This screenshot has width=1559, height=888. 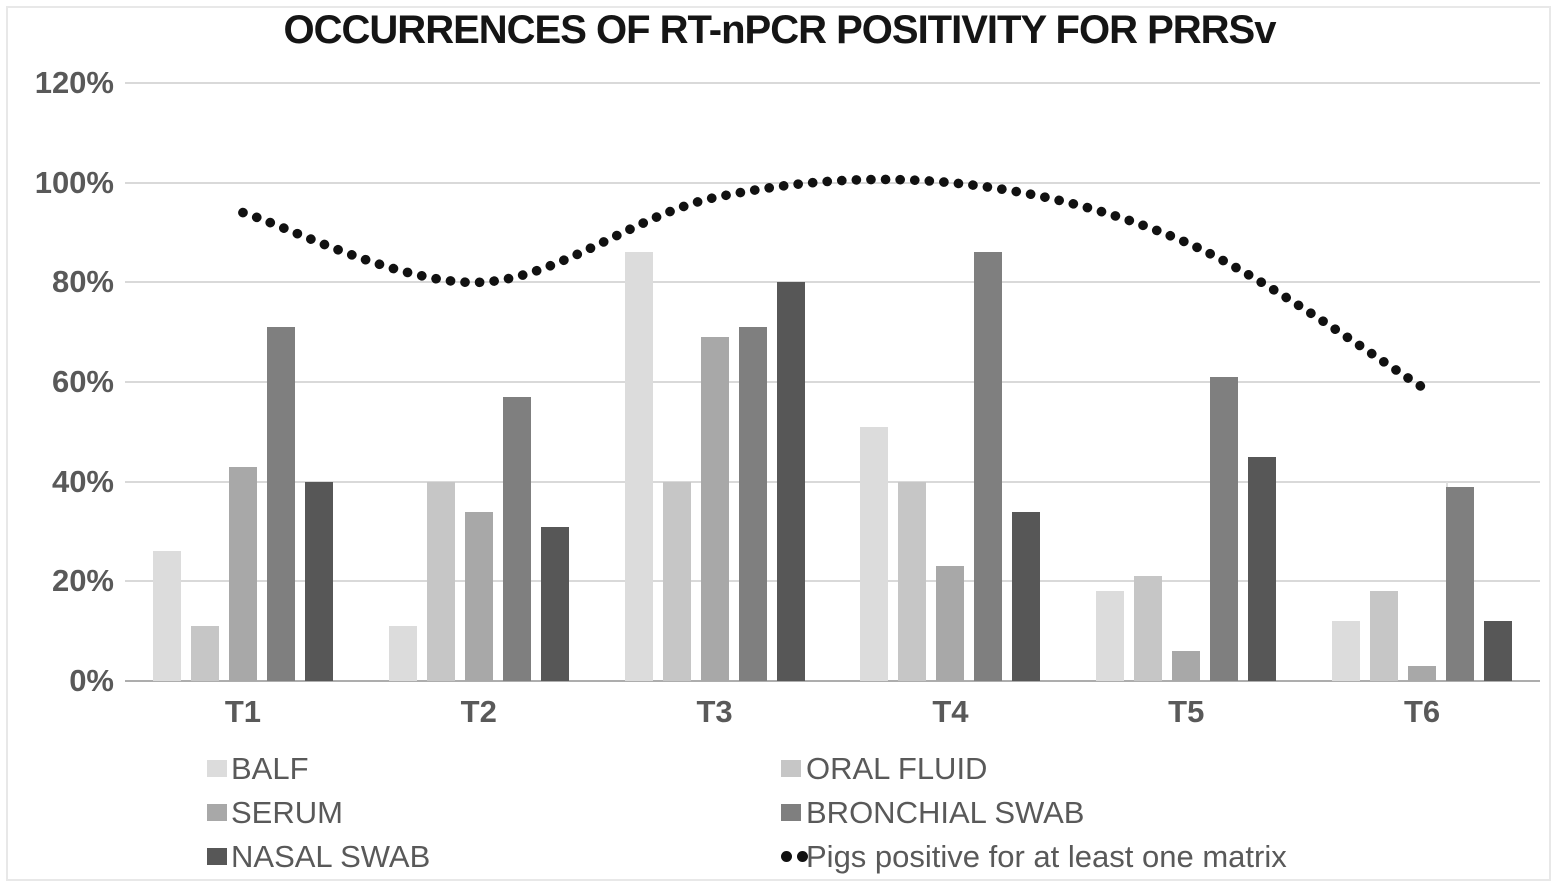 I want to click on legend-label-oral-fluid: ORAL FLUID, so click(x=897, y=768).